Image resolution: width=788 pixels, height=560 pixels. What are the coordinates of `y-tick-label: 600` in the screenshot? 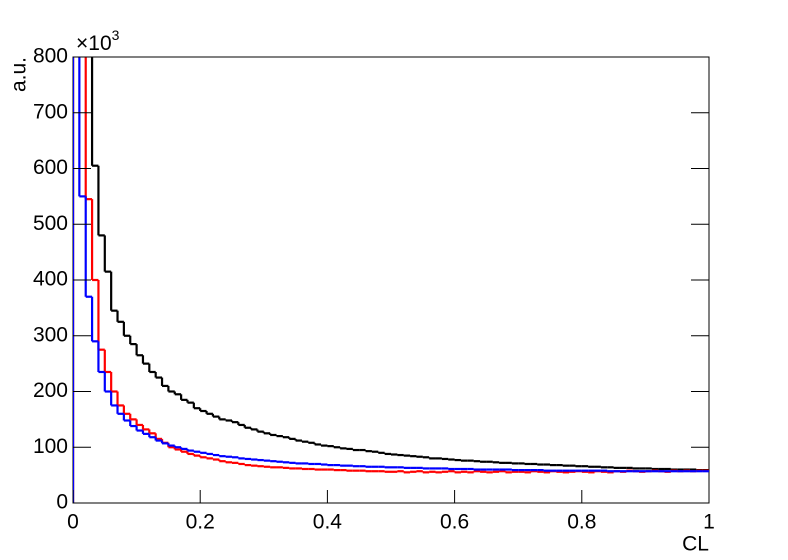 It's located at (50, 167).